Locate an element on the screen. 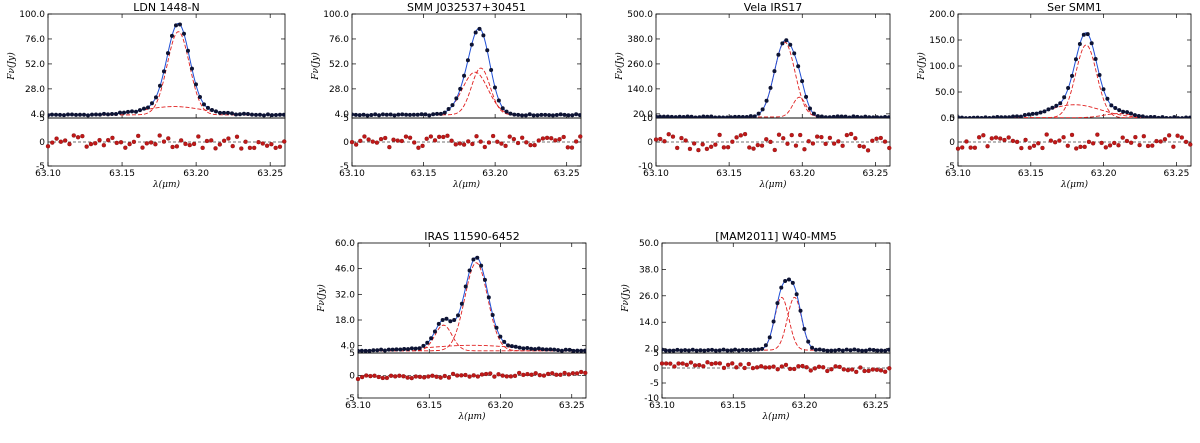 The width and height of the screenshot is (1200, 443). y-axis-label: Fν(Jy) is located at coordinates (921, 66).